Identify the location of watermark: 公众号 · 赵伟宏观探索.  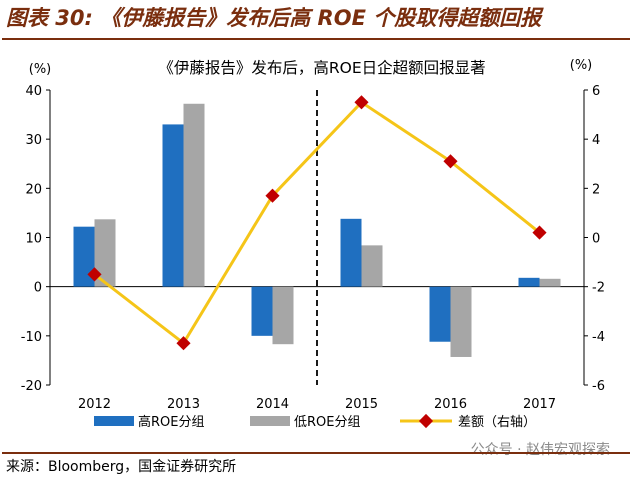
(540, 450).